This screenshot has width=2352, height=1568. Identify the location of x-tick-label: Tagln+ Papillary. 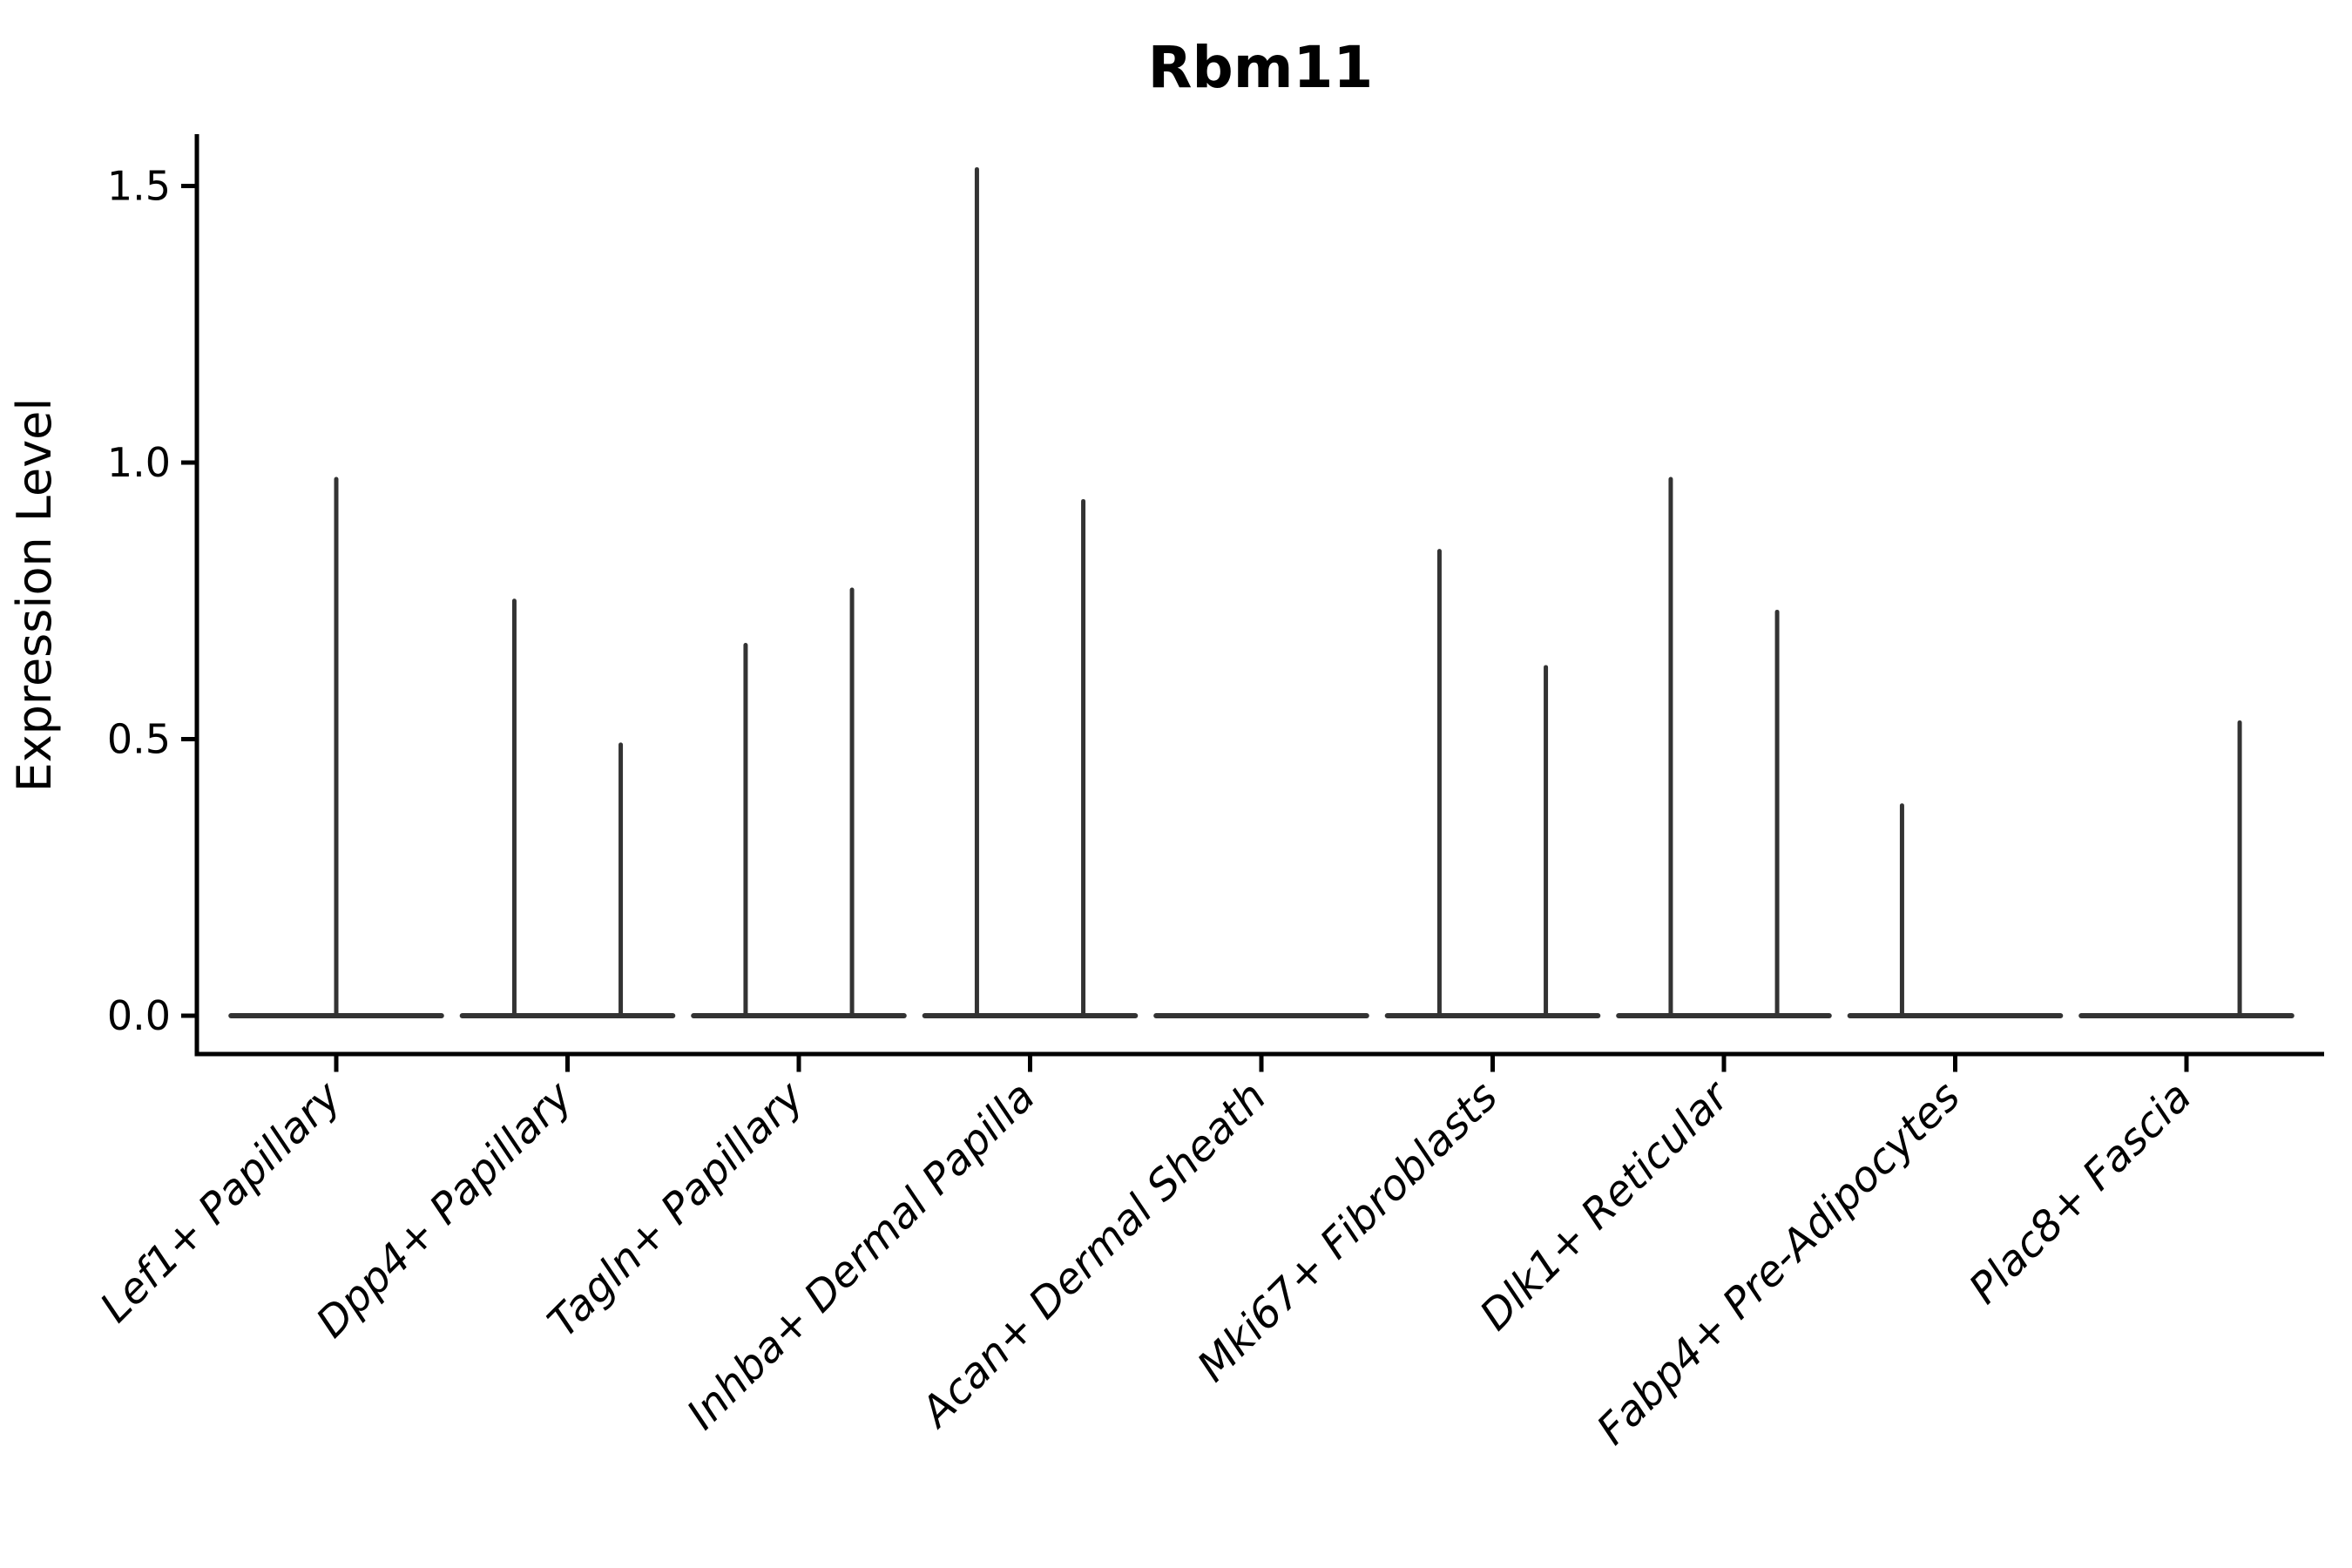
(676, 1209).